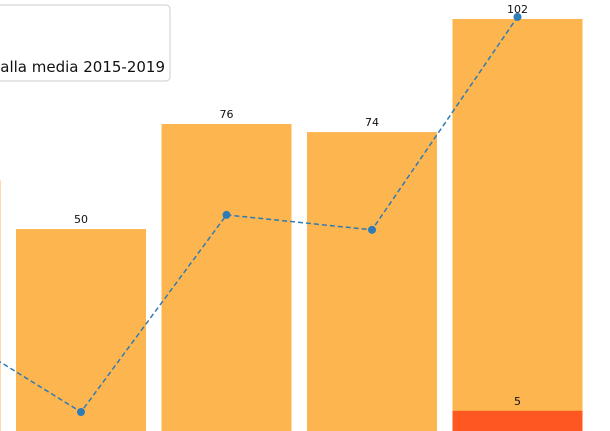 The image size is (610, 431). Describe the element at coordinates (227, 114) in the screenshot. I see `value-label: 76` at that location.